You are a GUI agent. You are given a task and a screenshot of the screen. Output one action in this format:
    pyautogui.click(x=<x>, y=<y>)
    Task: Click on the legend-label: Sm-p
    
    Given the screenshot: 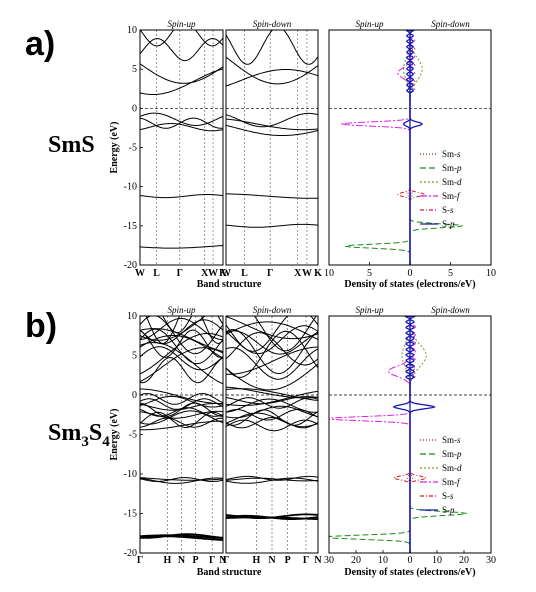 What is the action you would take?
    pyautogui.click(x=452, y=168)
    